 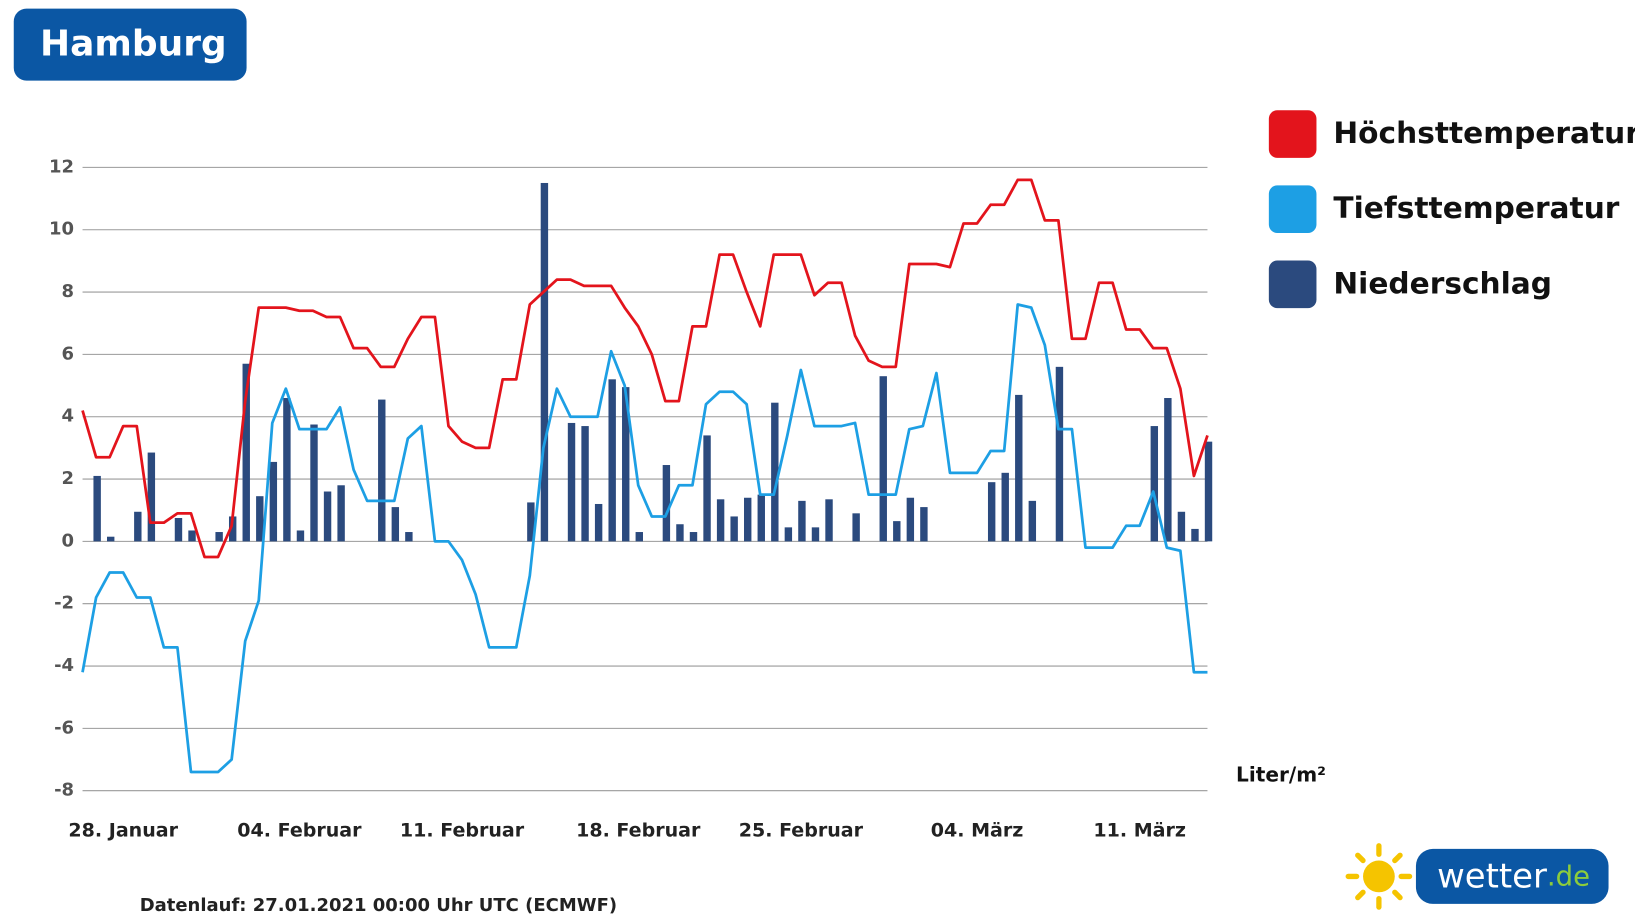 I want to click on logo-text: wetter.de, so click(x=1513, y=875).